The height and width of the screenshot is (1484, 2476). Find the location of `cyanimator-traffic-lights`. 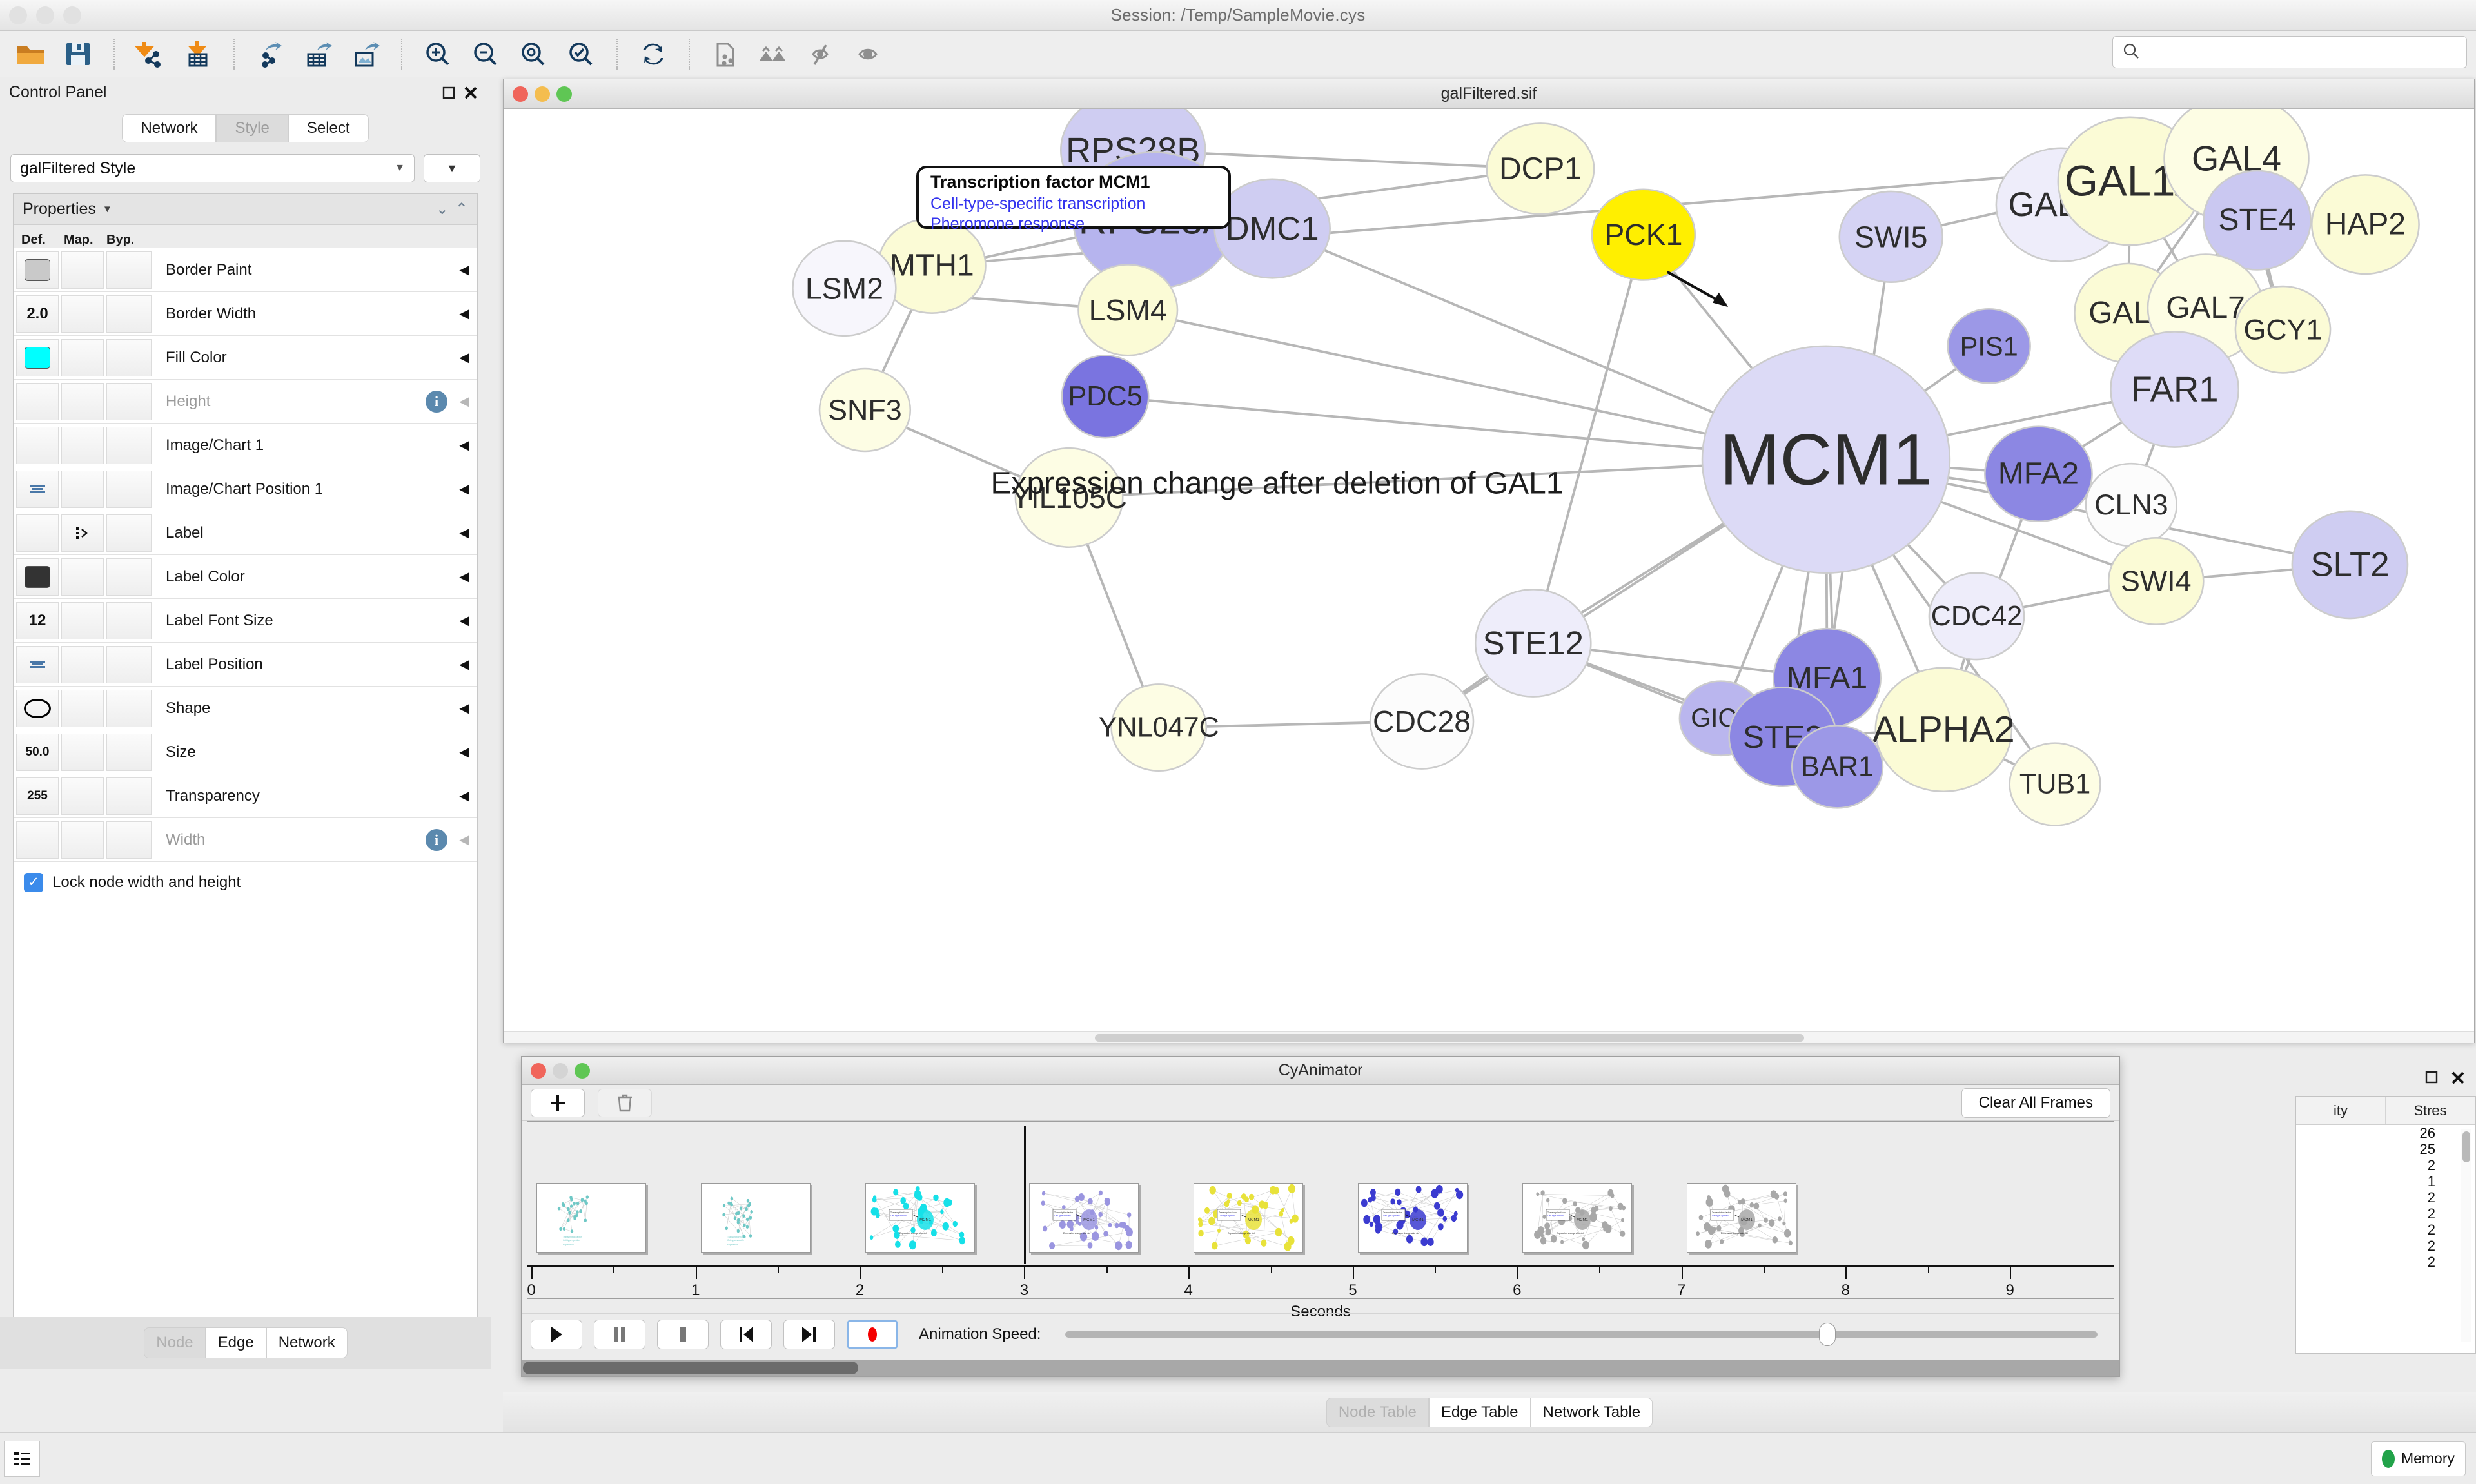

cyanimator-traffic-lights is located at coordinates (560, 1070).